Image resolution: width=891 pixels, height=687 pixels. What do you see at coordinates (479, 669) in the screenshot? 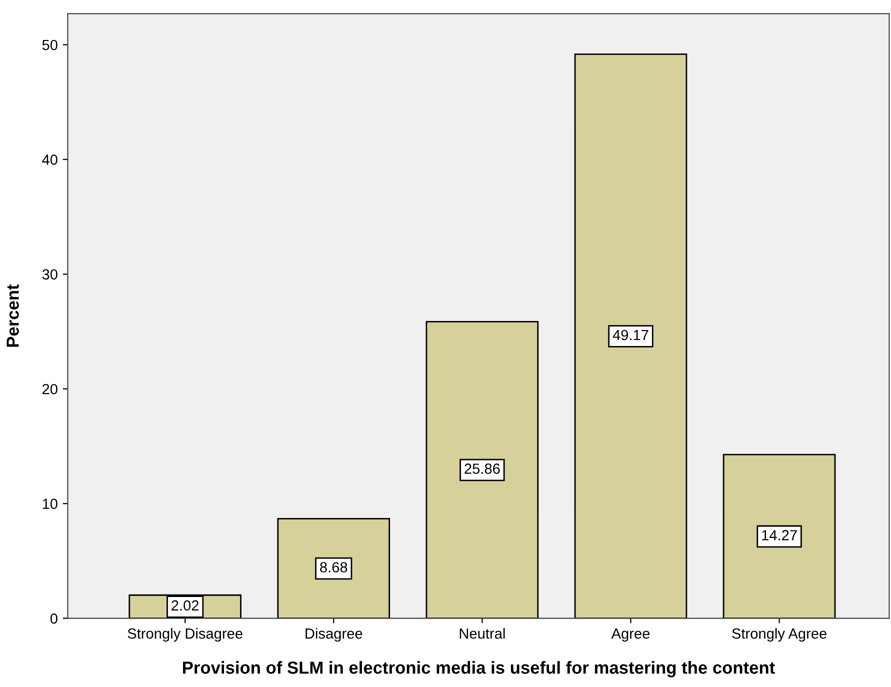
I see `x-axis-title: Provision of SLM in electronic media is useful for mastering the content` at bounding box center [479, 669].